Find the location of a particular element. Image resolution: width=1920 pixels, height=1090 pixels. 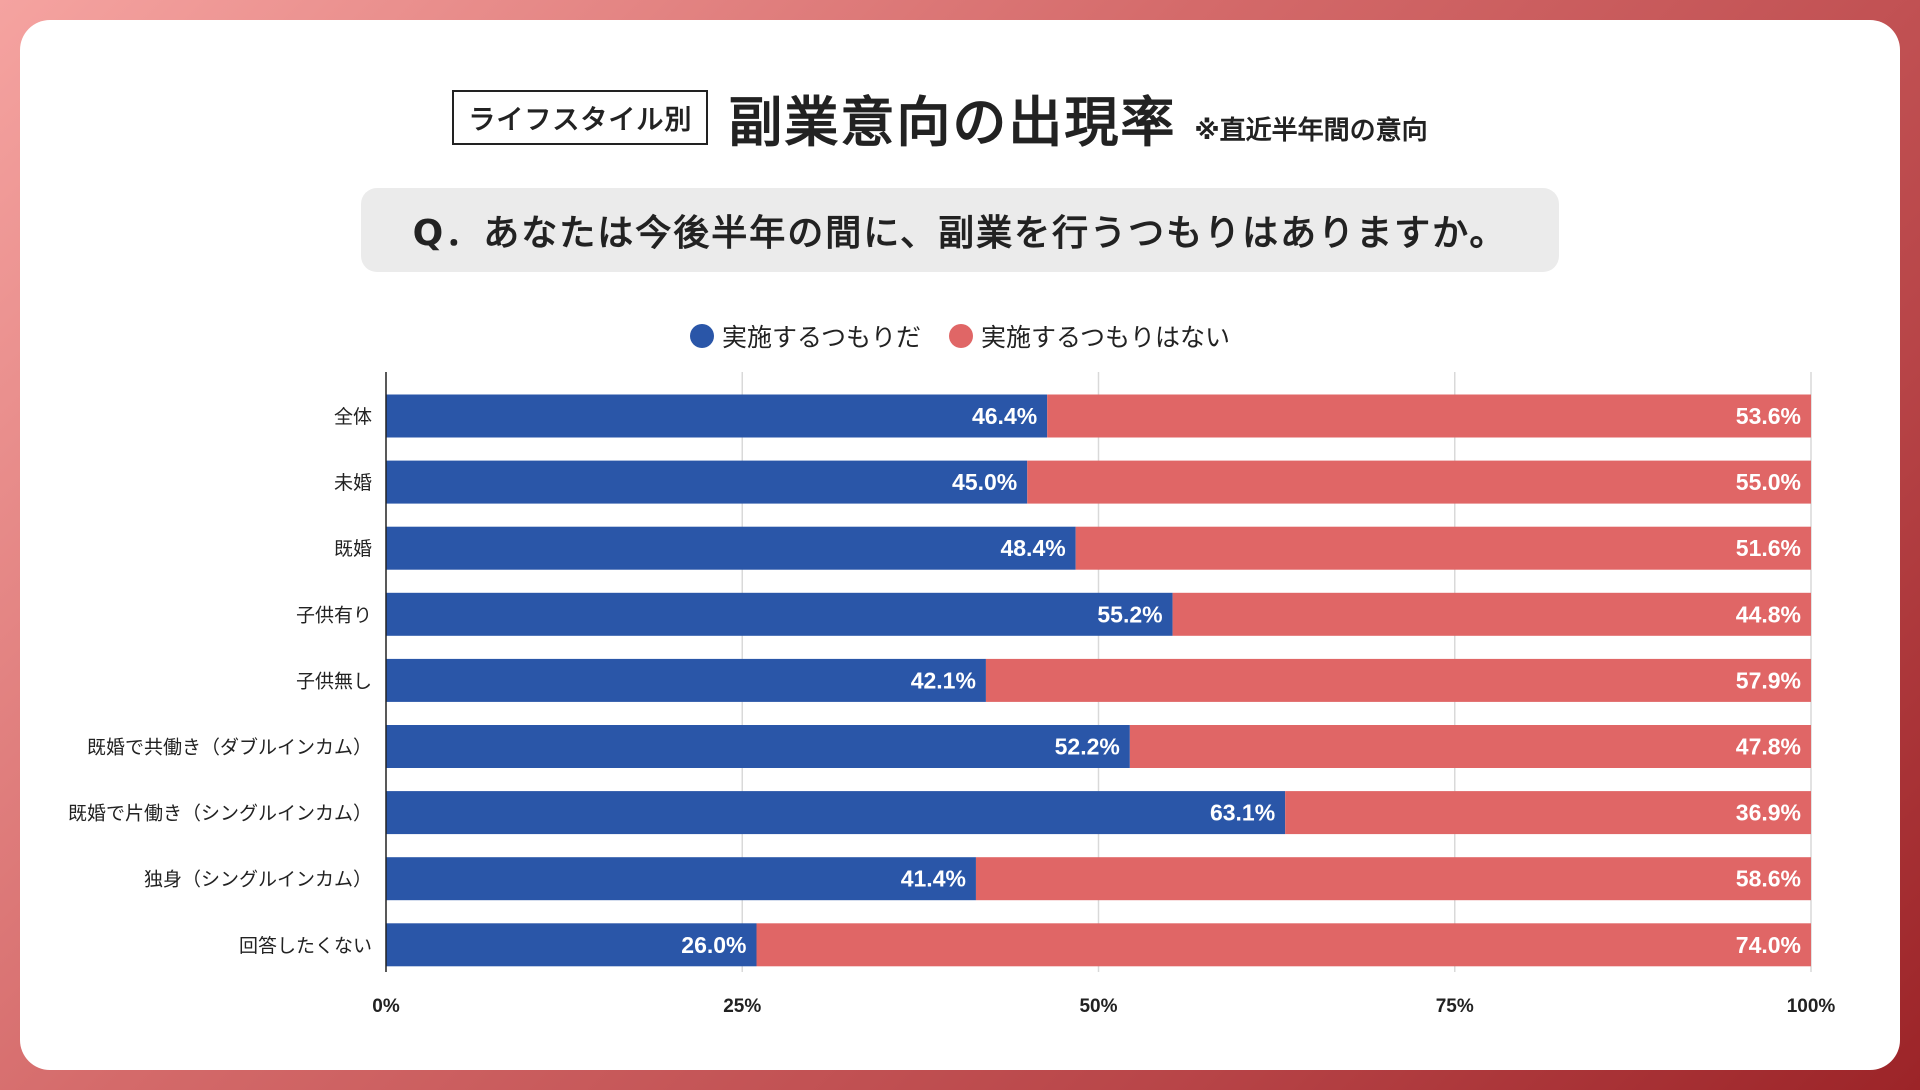

category-label: 既婚 is located at coordinates (353, 549).